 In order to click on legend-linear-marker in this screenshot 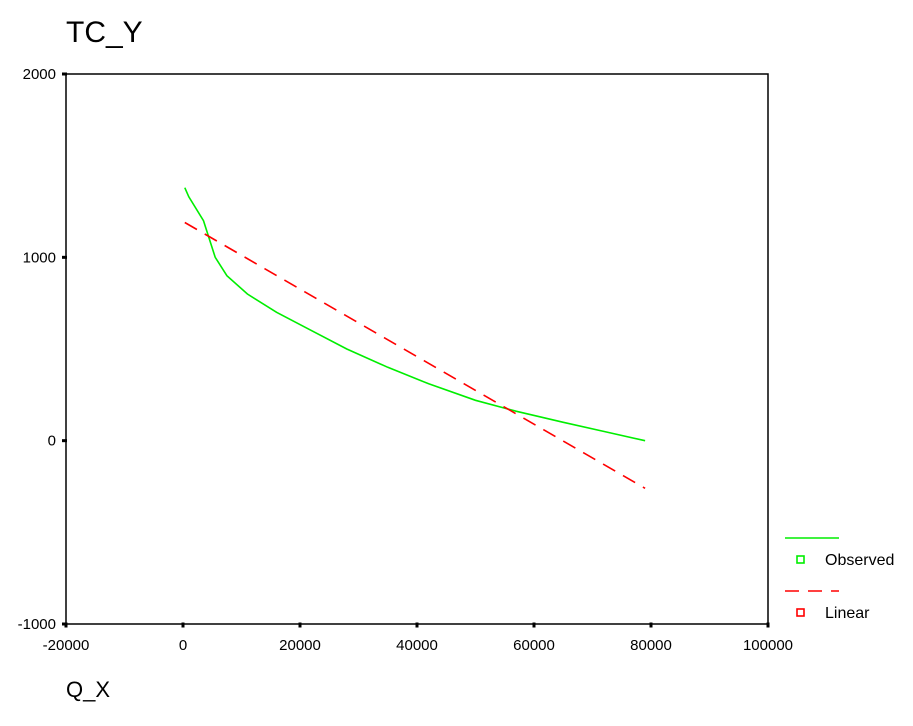, I will do `click(800, 612)`.